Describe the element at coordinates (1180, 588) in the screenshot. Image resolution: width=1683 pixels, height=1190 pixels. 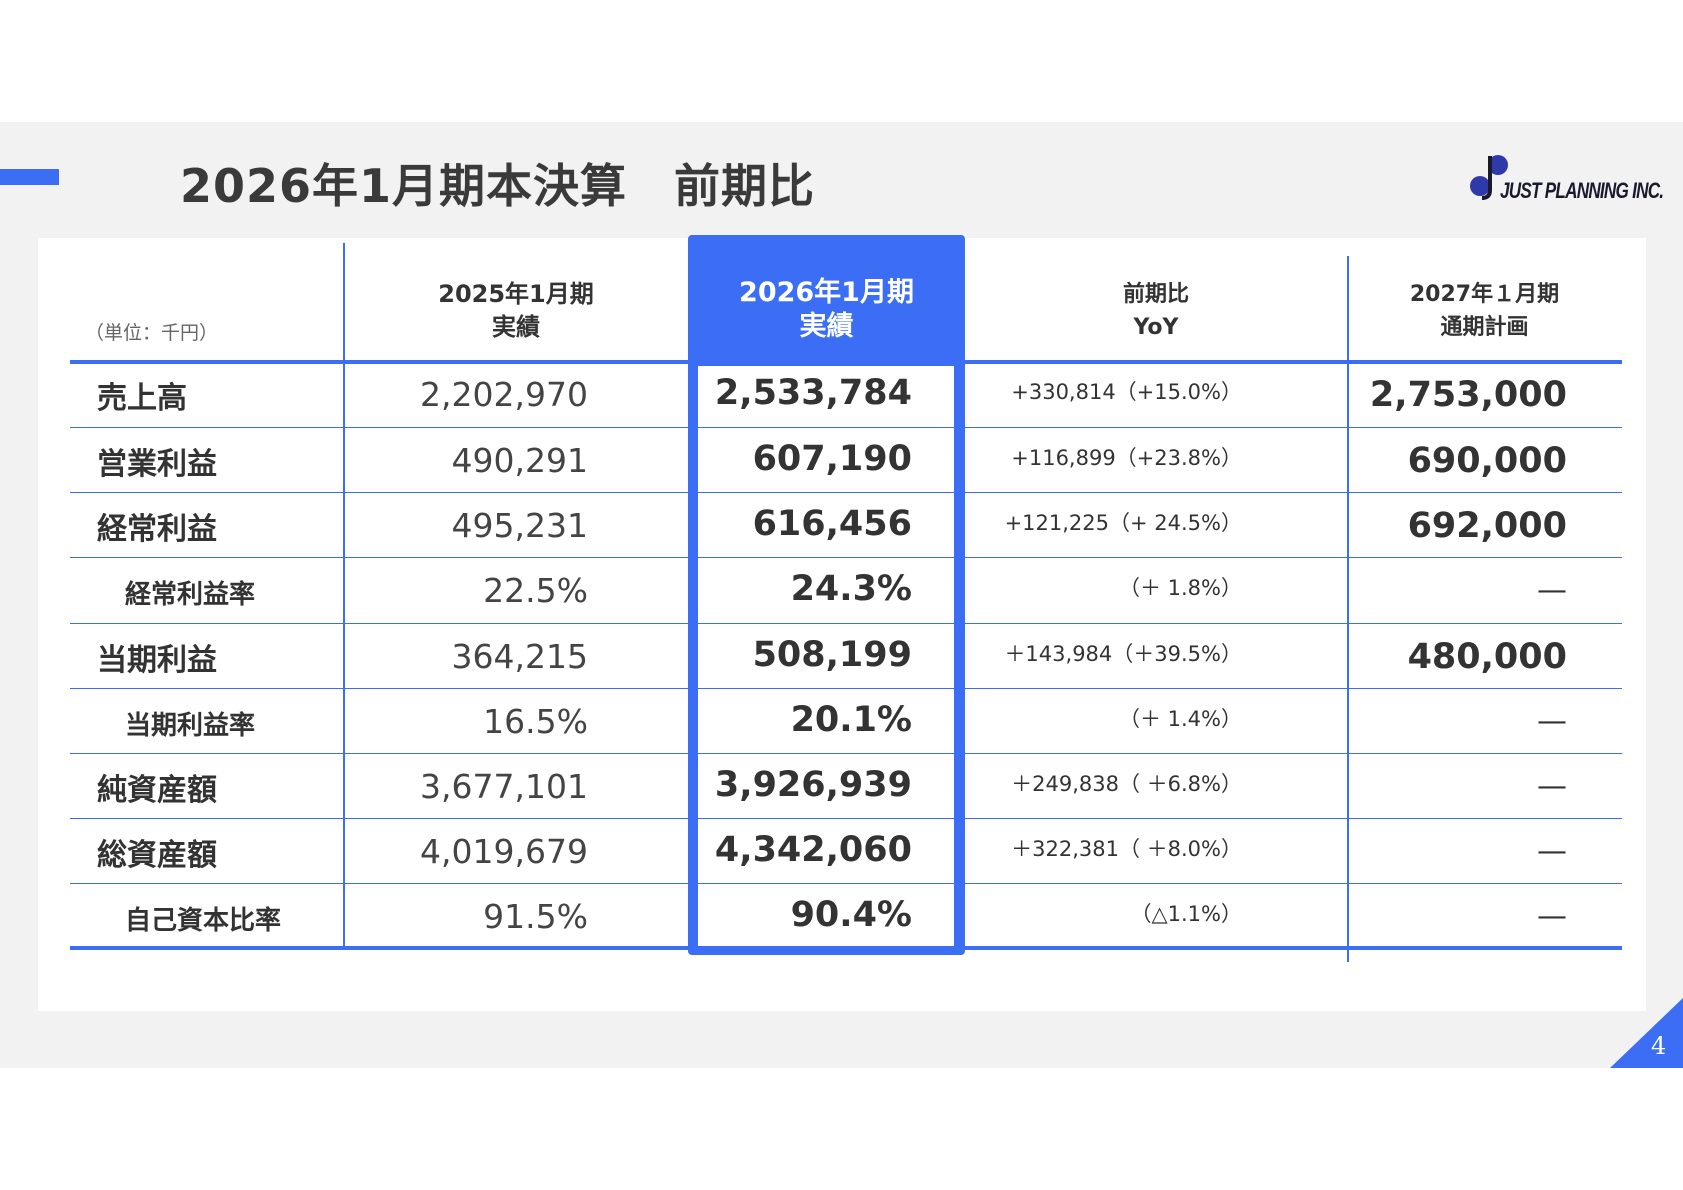
I see `yoy-change: （＋ 1.8%）` at that location.